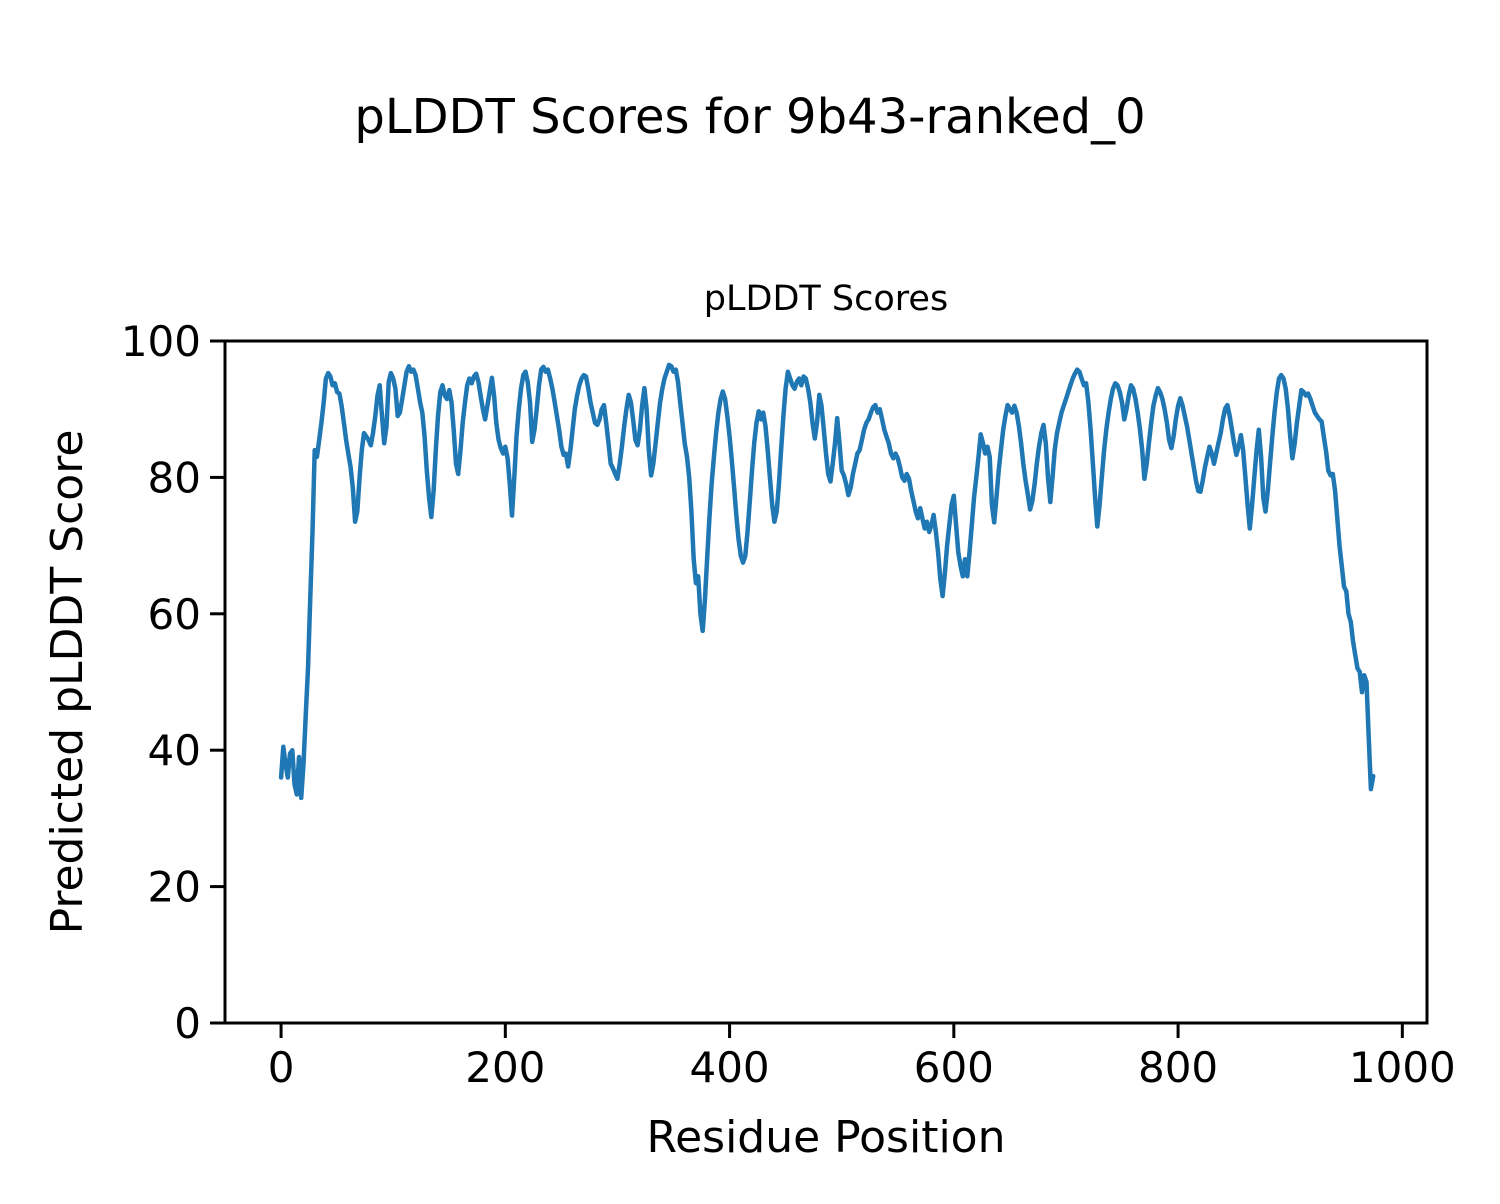  What do you see at coordinates (1402, 1067) in the screenshot?
I see `x-tick-label: 1000` at bounding box center [1402, 1067].